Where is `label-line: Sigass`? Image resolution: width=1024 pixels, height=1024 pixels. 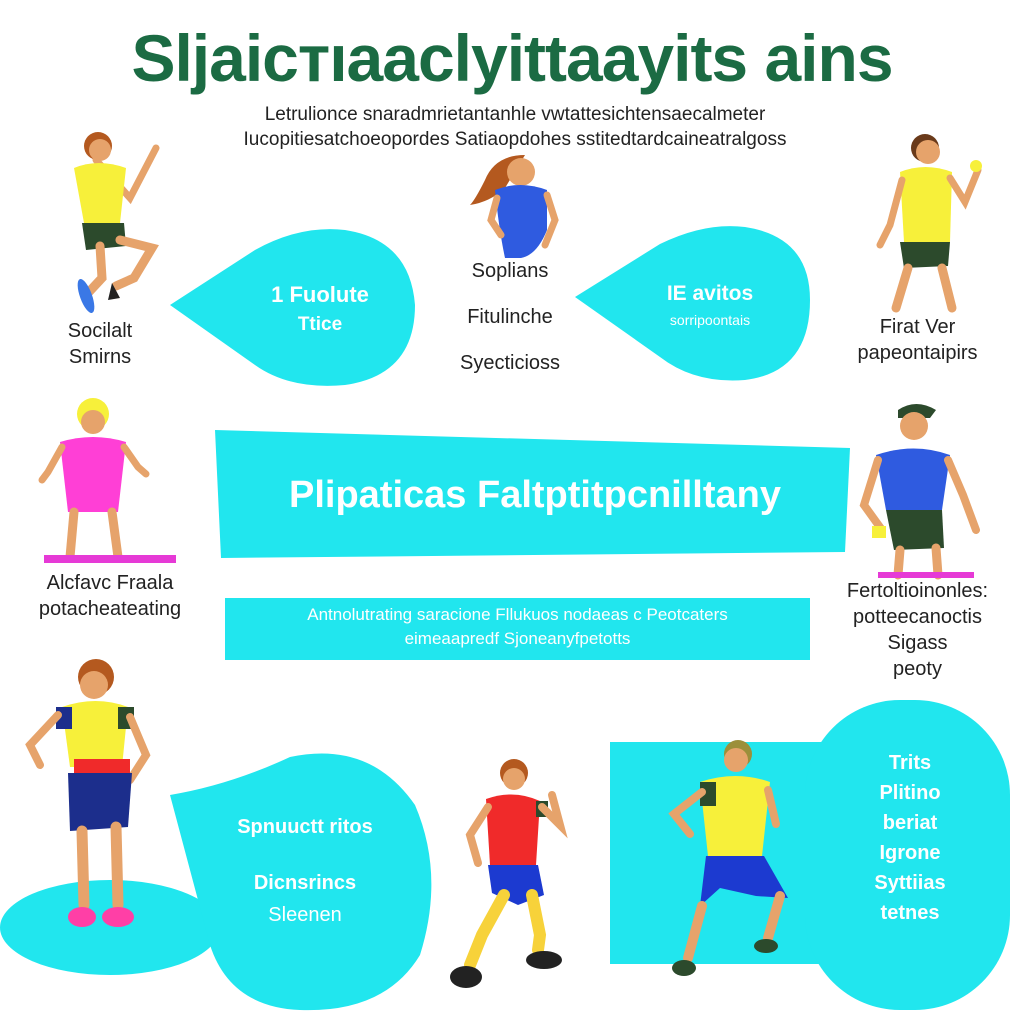
label-line: Sigass is located at coordinates (917, 643).